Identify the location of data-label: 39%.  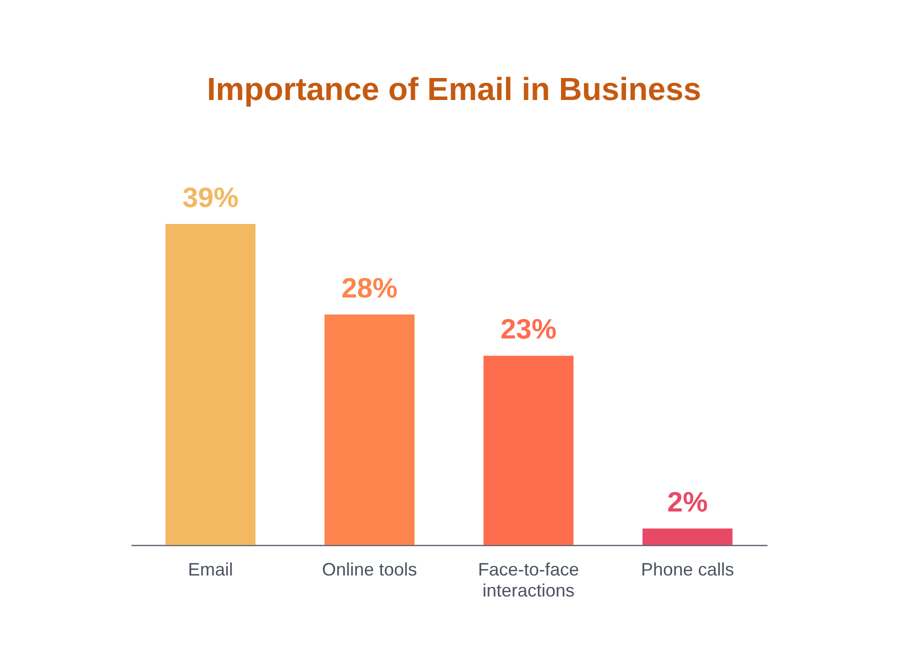
(210, 197).